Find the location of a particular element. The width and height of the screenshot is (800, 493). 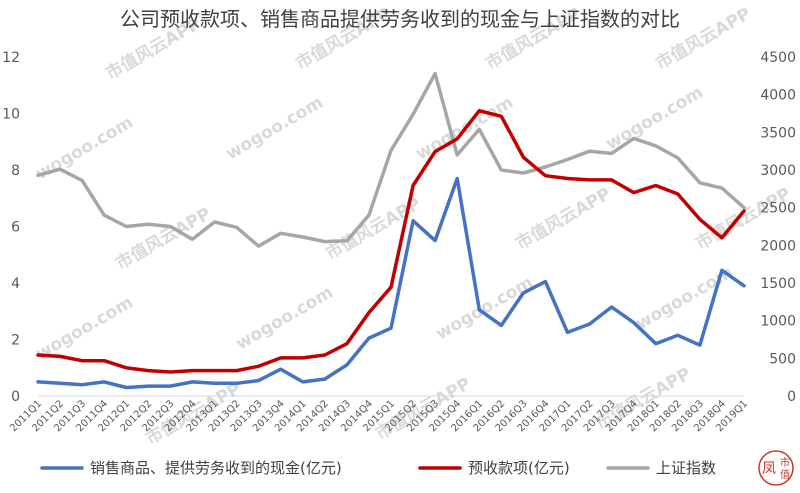

y-left-tick-label: 0 is located at coordinates (15, 397).